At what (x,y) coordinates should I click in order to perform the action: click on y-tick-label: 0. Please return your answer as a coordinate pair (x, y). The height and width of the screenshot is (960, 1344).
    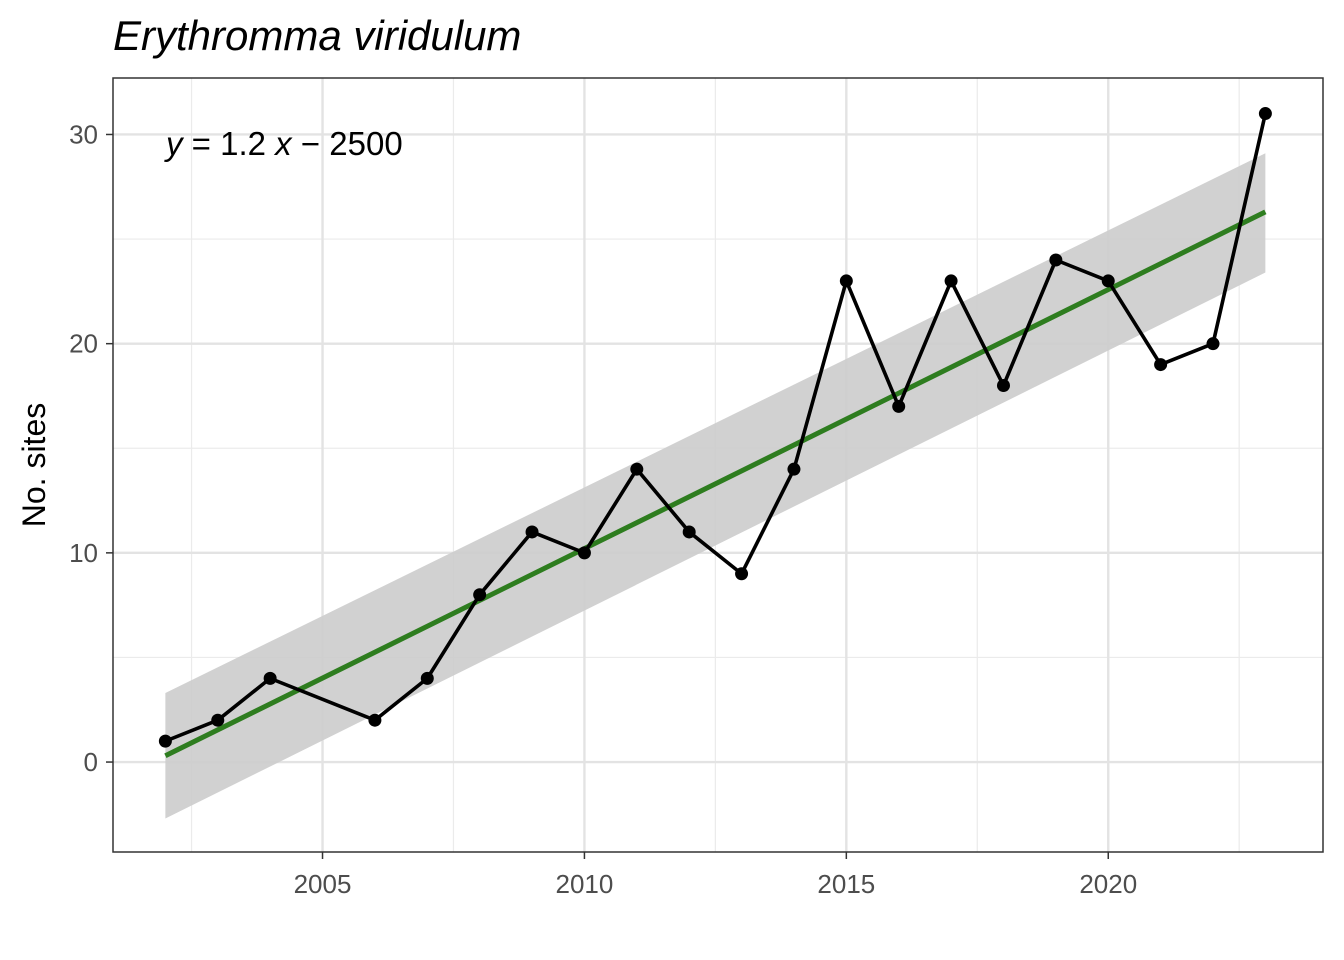
    Looking at the image, I should click on (91, 762).